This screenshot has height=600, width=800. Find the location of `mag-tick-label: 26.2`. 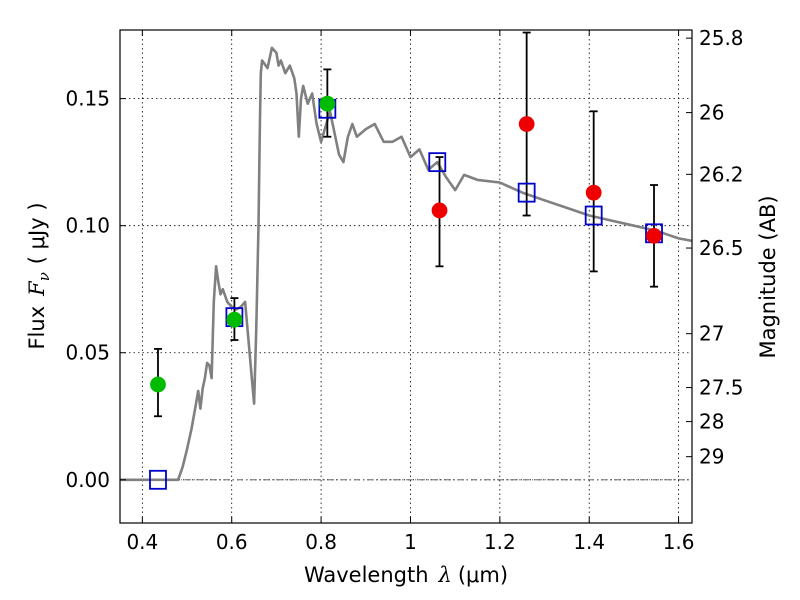

mag-tick-label: 26.2 is located at coordinates (721, 174).